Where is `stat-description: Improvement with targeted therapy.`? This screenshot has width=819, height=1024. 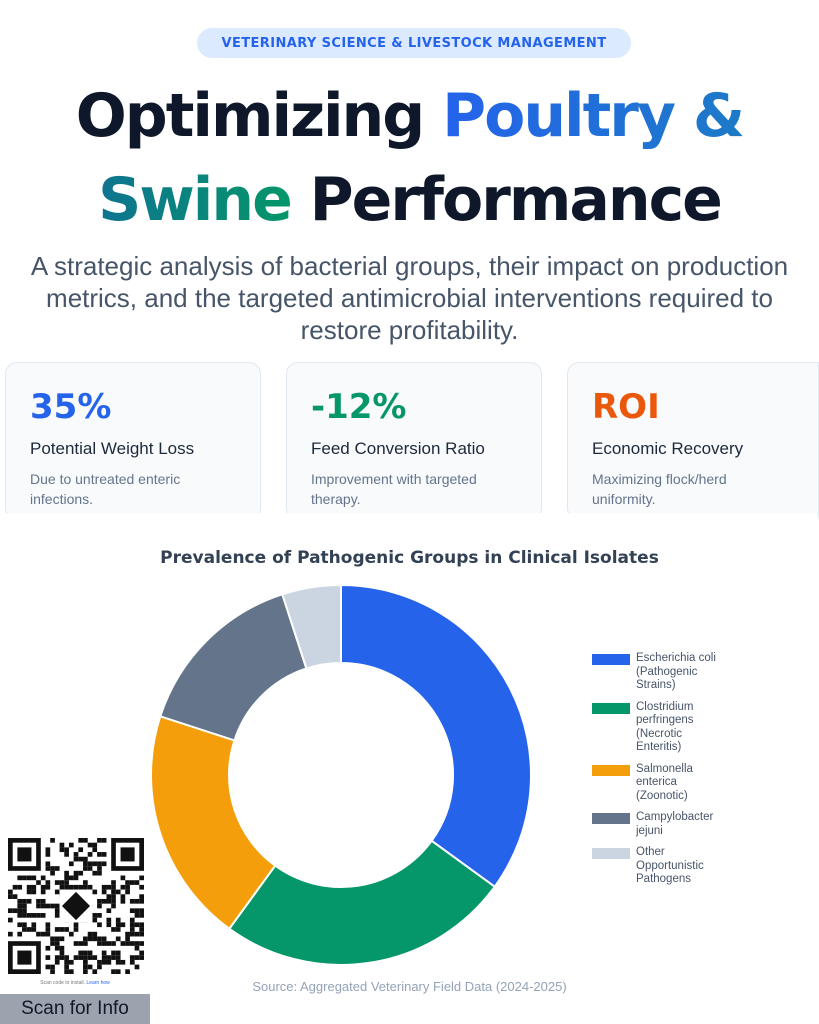 stat-description: Improvement with targeted therapy. is located at coordinates (414, 489).